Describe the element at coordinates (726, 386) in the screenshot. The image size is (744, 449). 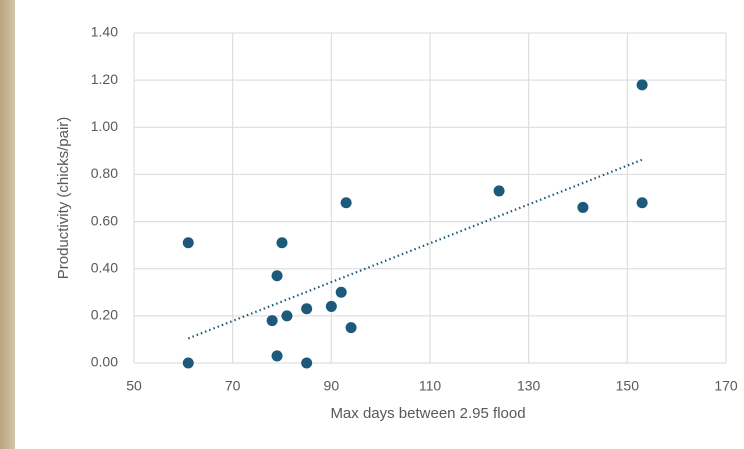
I see `x-tick-label: 170` at that location.